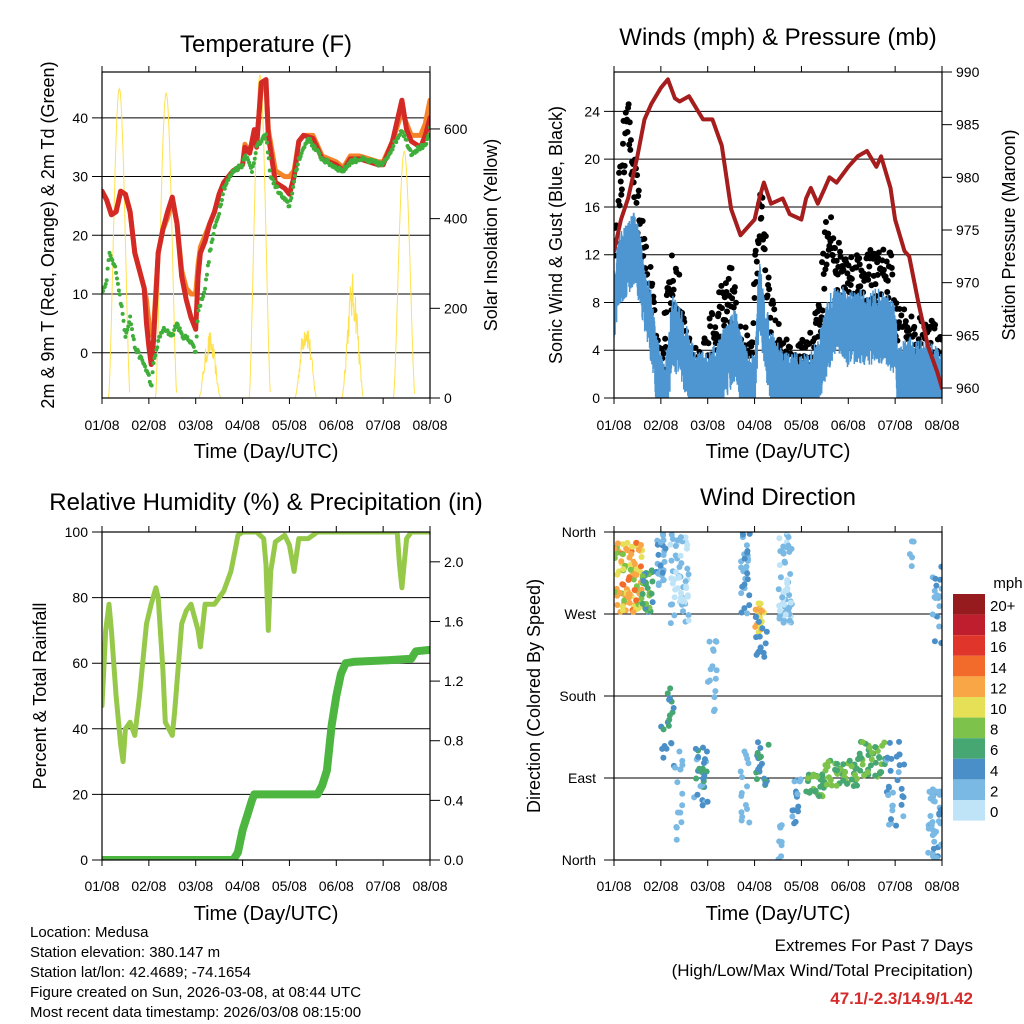 This screenshot has width=1024, height=1024. Describe the element at coordinates (895, 886) in the screenshot. I see `x-tick-label: 07/08` at that location.